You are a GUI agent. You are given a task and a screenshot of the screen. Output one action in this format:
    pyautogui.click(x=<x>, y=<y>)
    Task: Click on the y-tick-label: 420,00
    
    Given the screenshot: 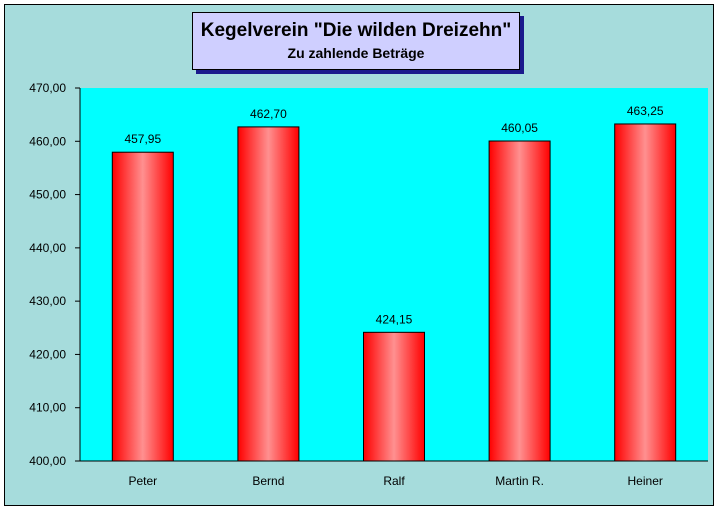 What is the action you would take?
    pyautogui.click(x=47, y=354)
    